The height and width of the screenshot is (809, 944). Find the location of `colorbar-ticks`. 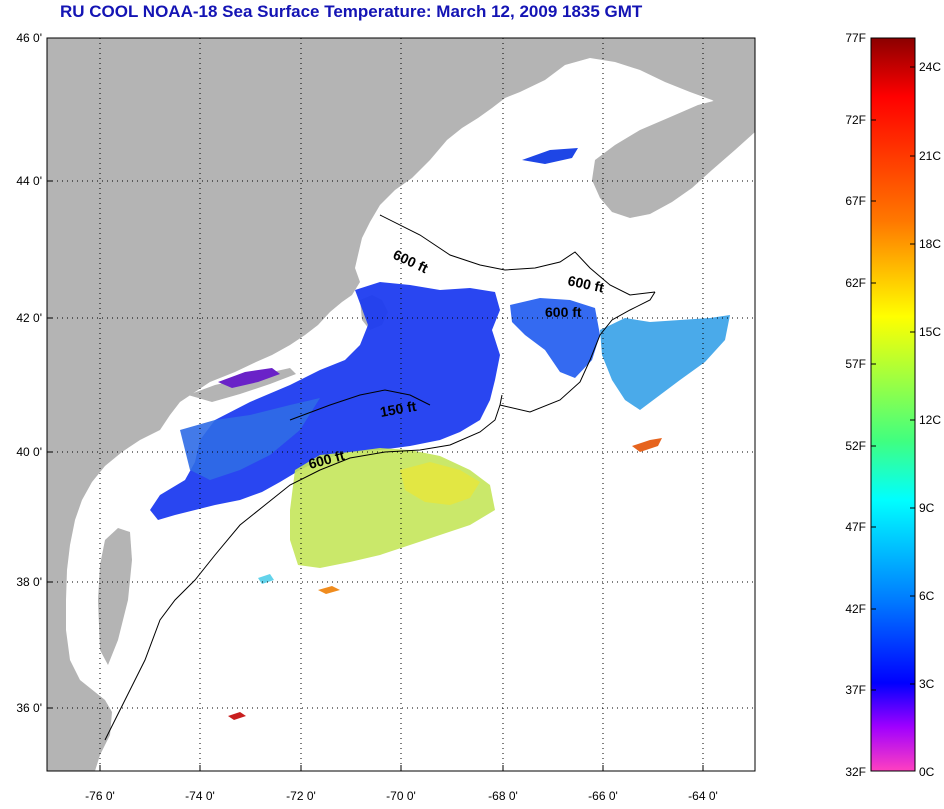

colorbar-ticks is located at coordinates (893, 378).